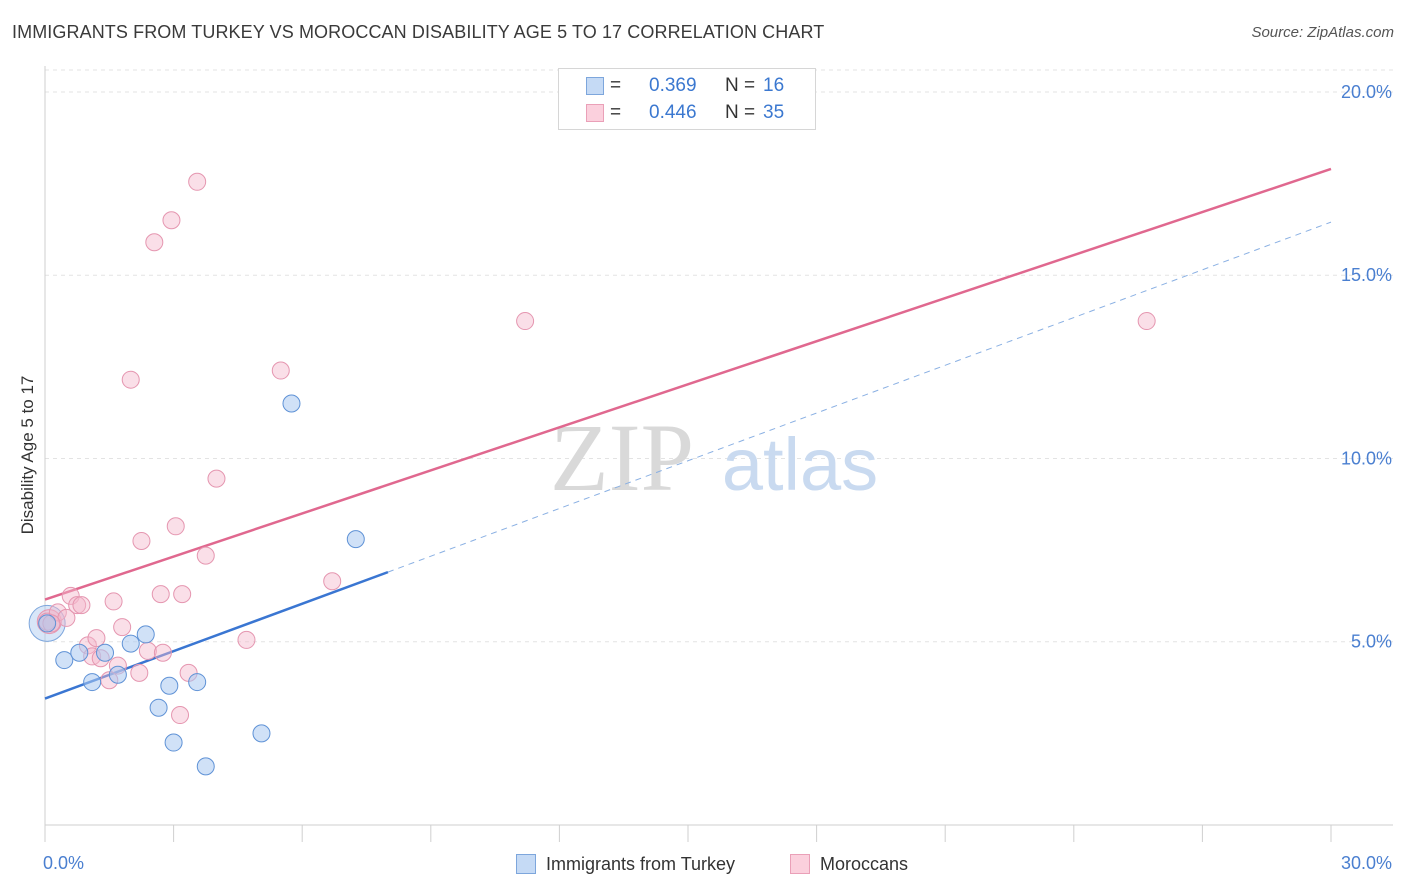  Describe the element at coordinates (1366, 275) in the screenshot. I see `y-tick-label: 15.0%` at that location.